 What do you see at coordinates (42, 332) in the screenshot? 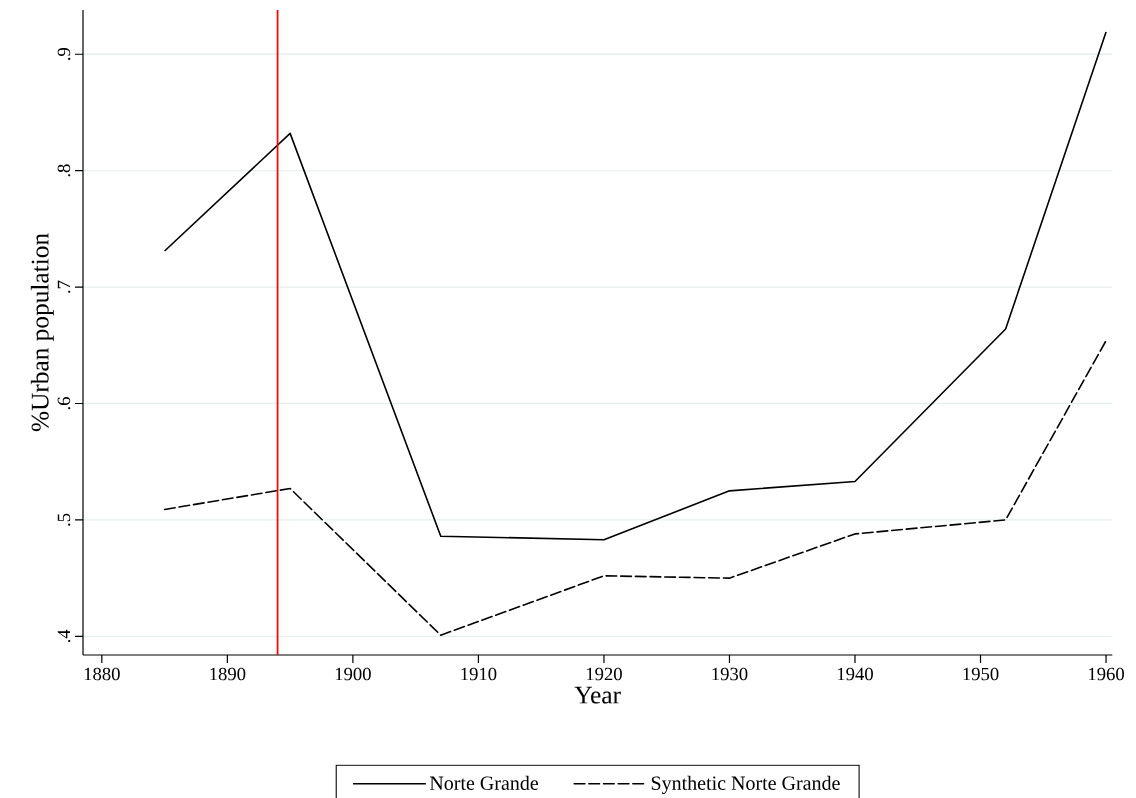
I see `y-axis-title: %Urban population` at bounding box center [42, 332].